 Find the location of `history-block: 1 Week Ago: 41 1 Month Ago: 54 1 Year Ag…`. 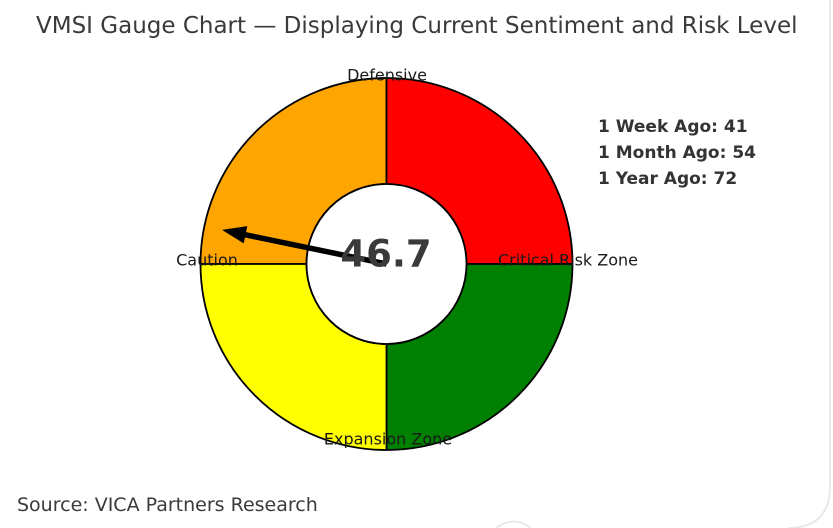

history-block: 1 Week Ago: 41 1 Month Ago: 54 1 Year Ag… is located at coordinates (677, 153).